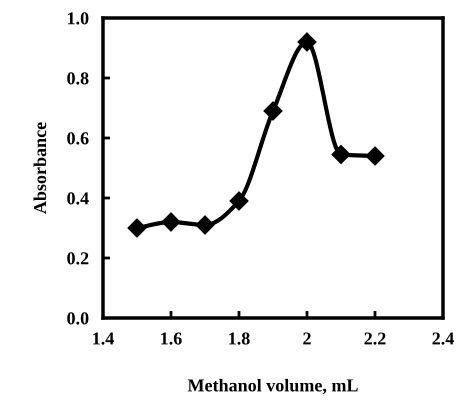 The image size is (475, 417). I want to click on y-tick-label: 0.0, so click(77, 318).